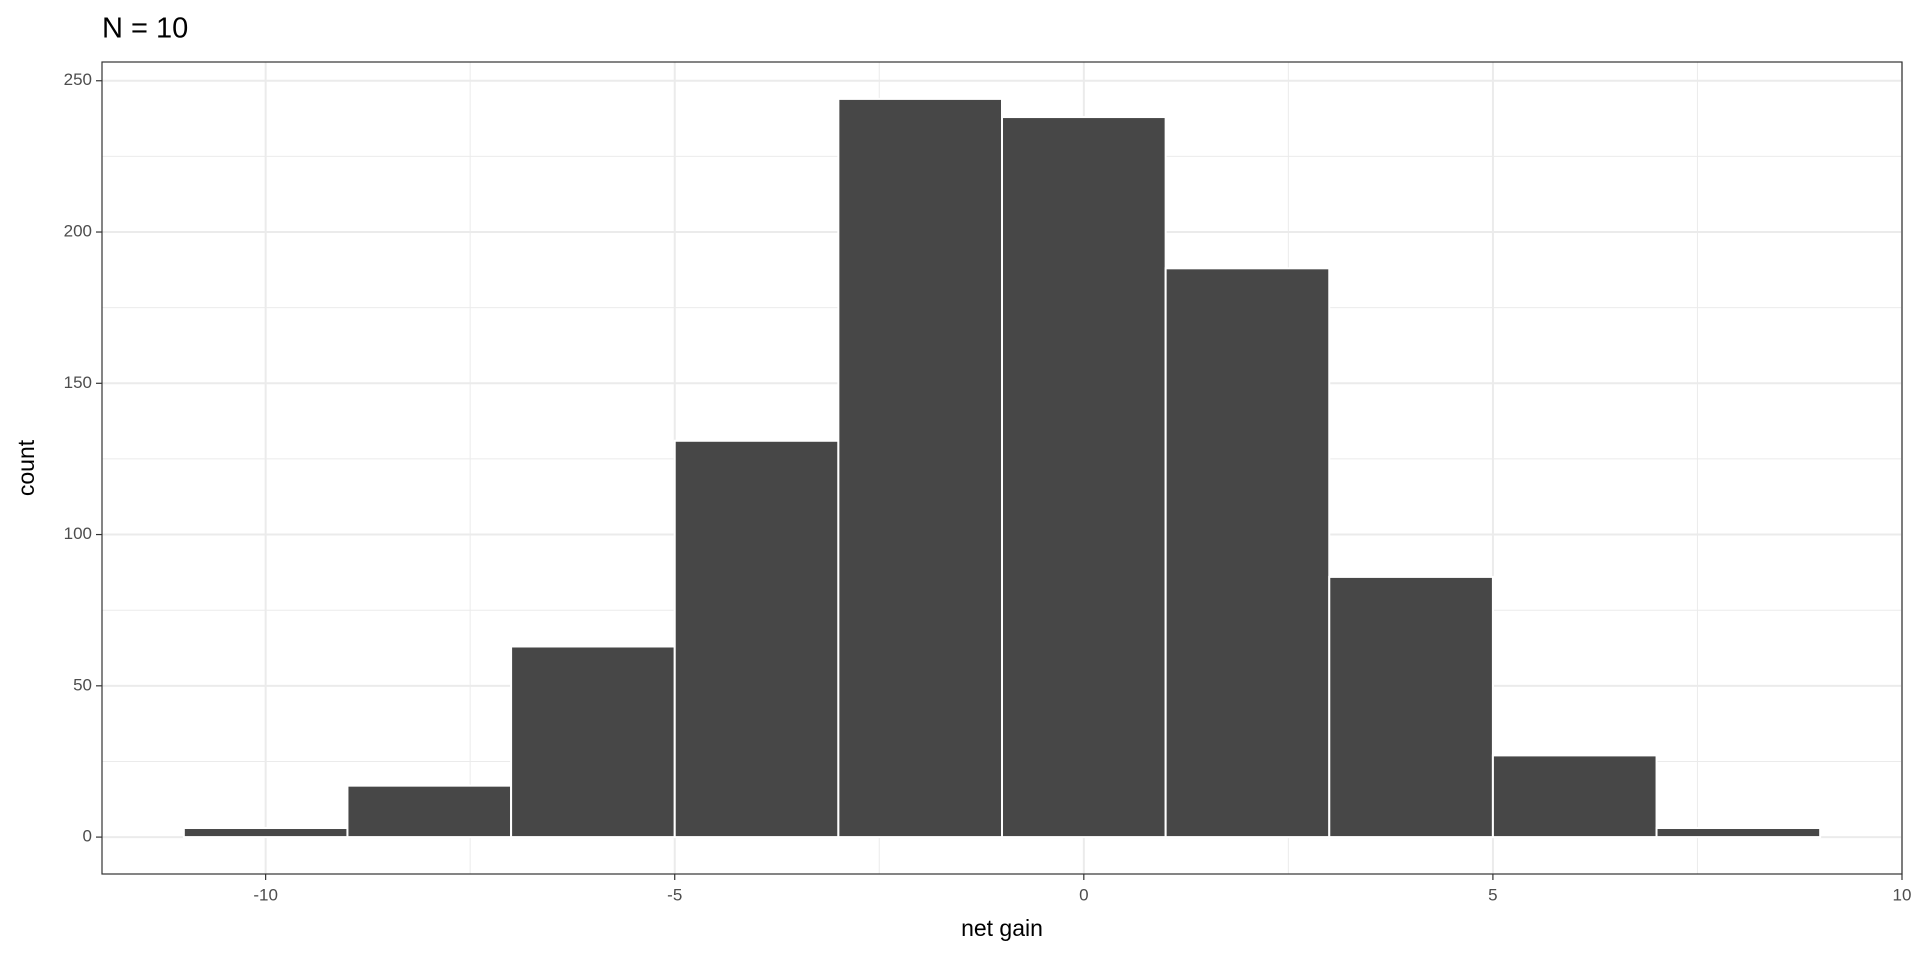  What do you see at coordinates (78, 382) in the screenshot?
I see `y-tick-label: 150` at bounding box center [78, 382].